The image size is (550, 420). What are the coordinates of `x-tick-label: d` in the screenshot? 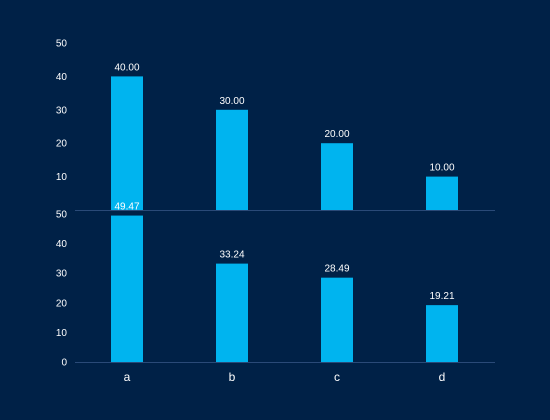 It's located at (442, 377).